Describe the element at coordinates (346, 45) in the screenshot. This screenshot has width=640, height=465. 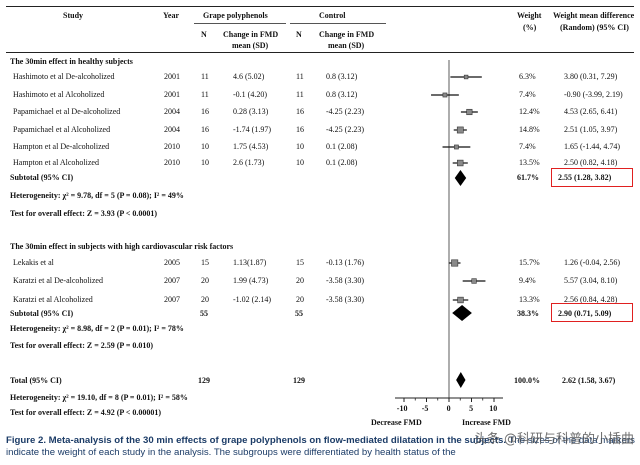
I see `col-change-ctrl-header-2: mean (SD)` at that location.